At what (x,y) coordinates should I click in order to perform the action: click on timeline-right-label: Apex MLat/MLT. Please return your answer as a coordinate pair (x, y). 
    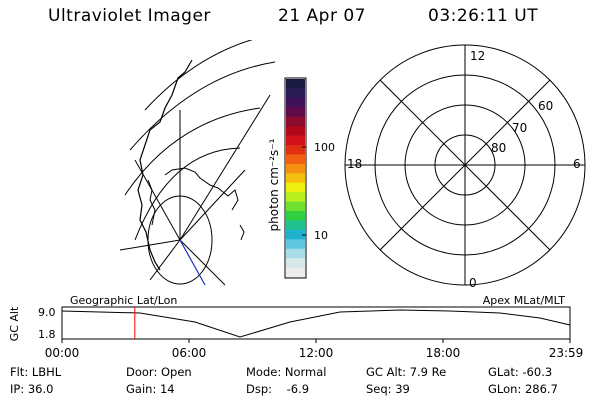
    Looking at the image, I should click on (524, 300).